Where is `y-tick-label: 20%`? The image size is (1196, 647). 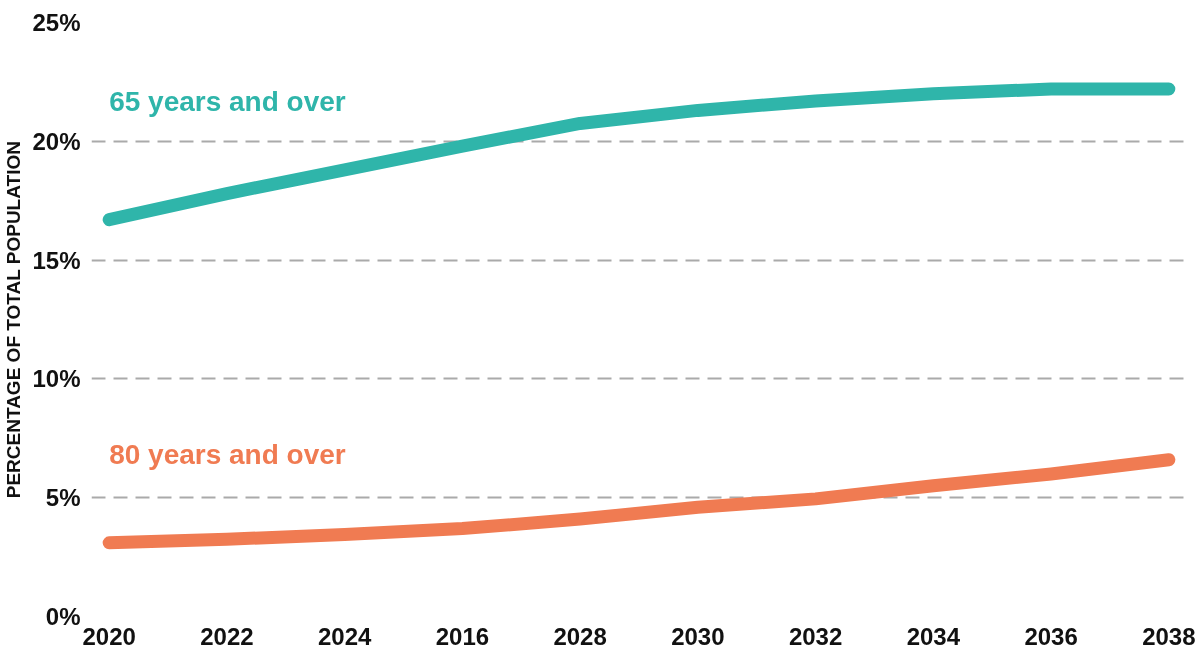
y-tick-label: 20% is located at coordinates (56, 141).